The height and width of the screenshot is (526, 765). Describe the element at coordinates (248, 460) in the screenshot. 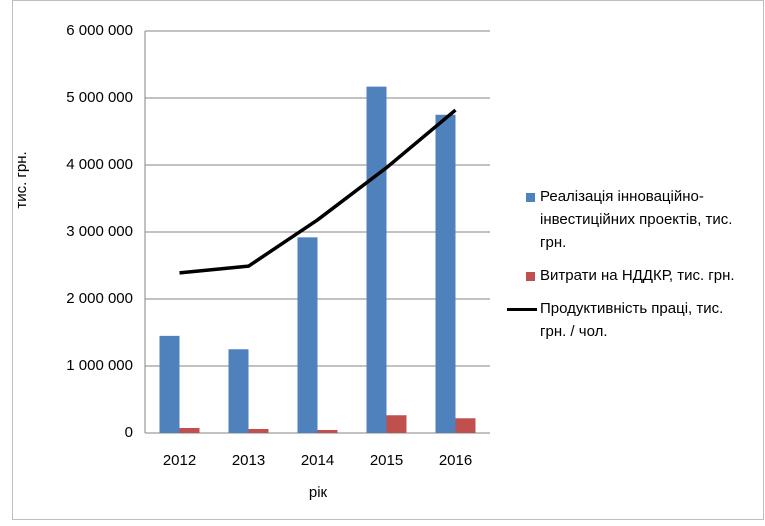

I see `x-tick-label: 2013` at that location.